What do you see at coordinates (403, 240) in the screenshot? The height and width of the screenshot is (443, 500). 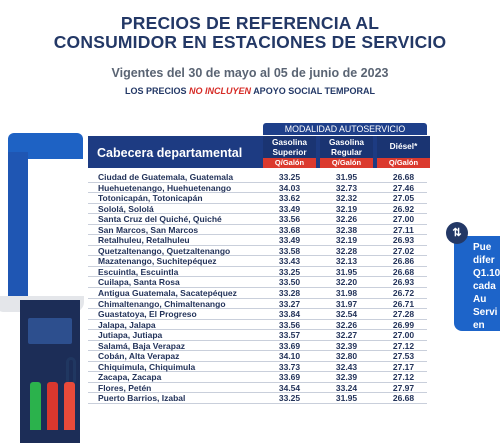 I see `diesel-price: 26.93` at bounding box center [403, 240].